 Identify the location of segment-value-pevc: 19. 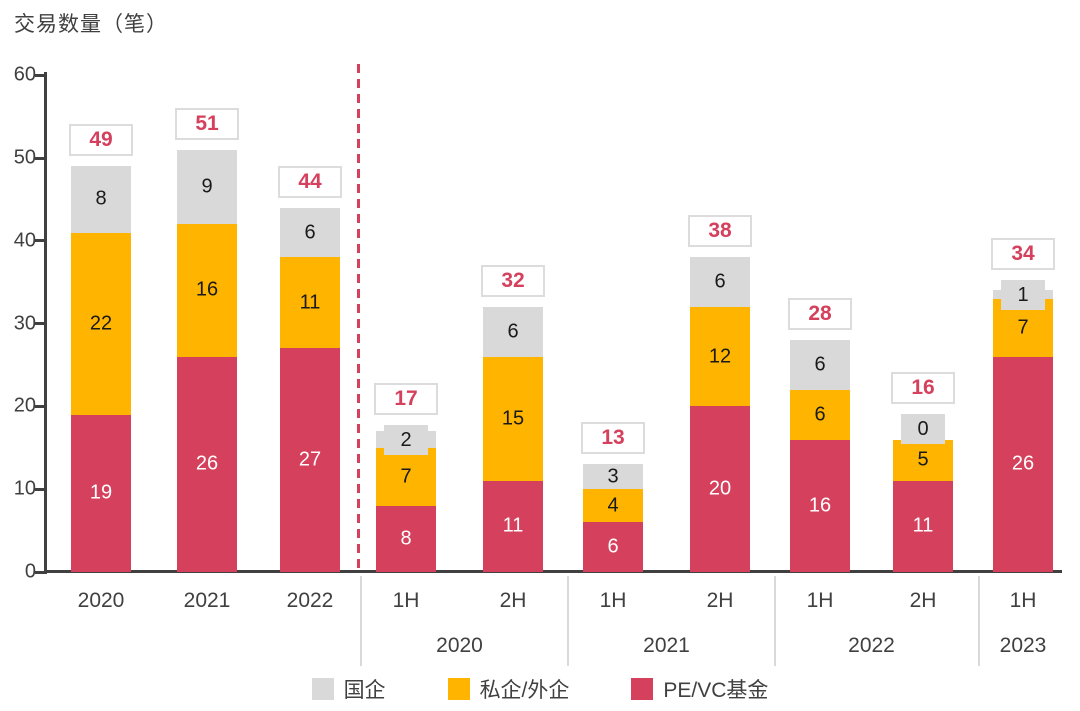
(101, 492).